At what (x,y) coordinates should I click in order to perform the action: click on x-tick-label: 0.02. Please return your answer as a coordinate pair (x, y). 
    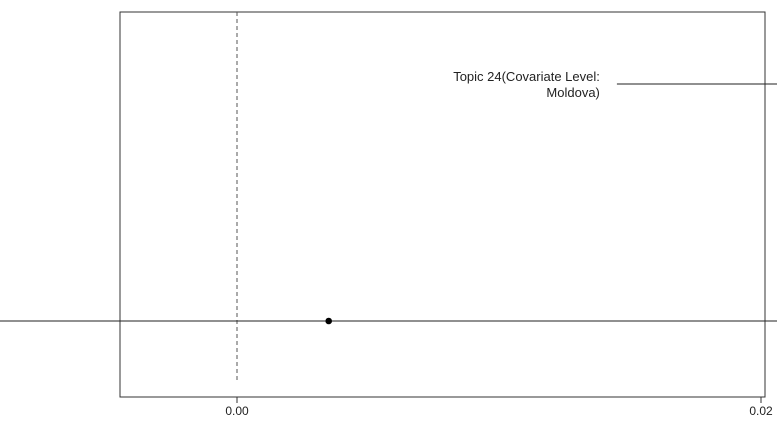
    Looking at the image, I should click on (761, 411).